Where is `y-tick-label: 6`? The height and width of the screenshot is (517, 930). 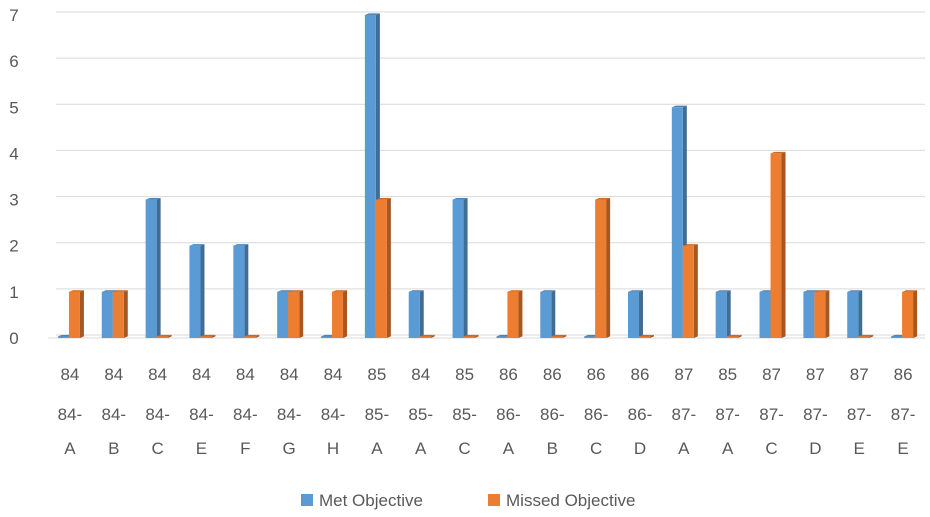
y-tick-label: 6 is located at coordinates (13, 61).